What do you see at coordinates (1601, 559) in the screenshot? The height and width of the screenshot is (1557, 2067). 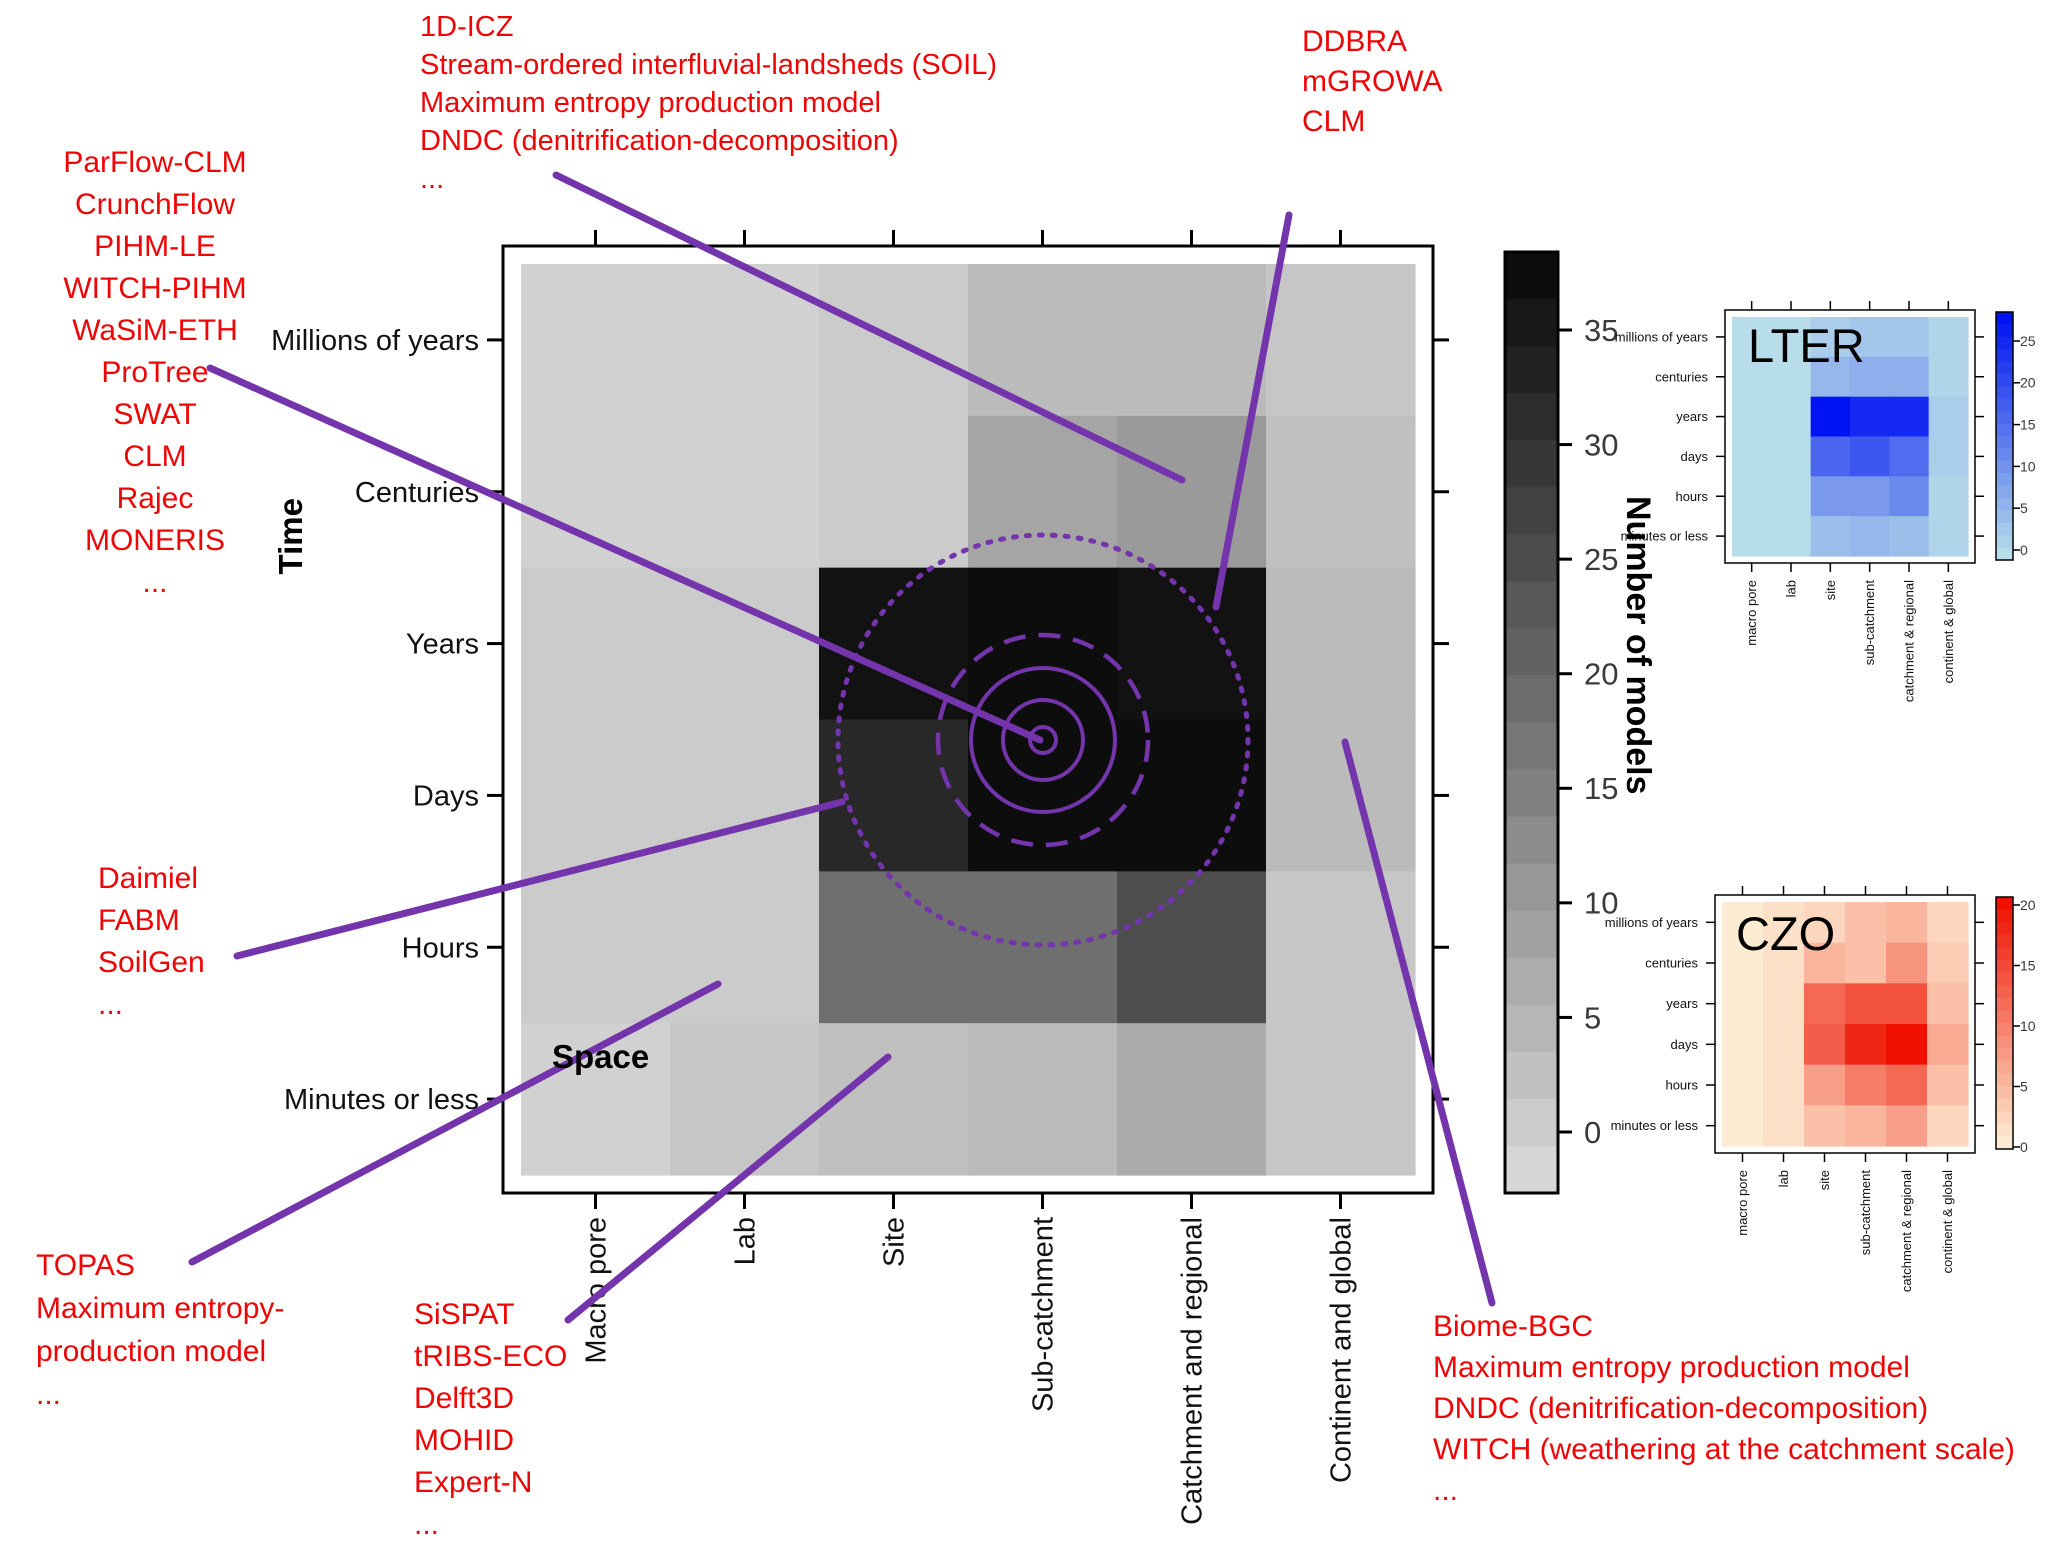 I see `main-colorbar-tick-label: 25` at bounding box center [1601, 559].